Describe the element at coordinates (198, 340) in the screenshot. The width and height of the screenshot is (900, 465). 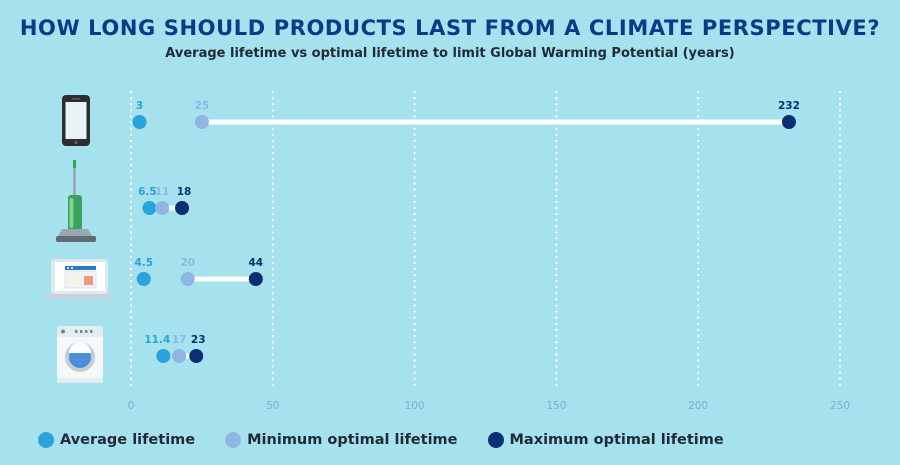
I see `data-label-maximum: 23` at that location.